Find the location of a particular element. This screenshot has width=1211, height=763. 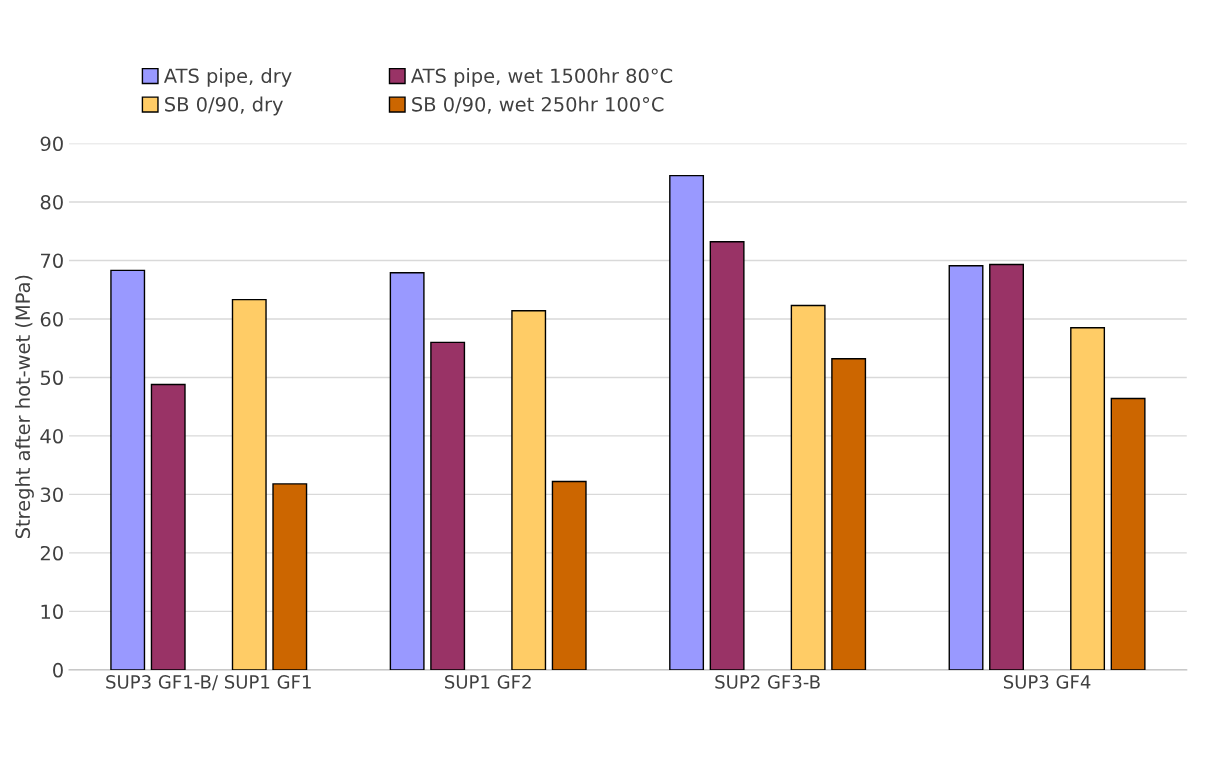

x-tick-label: SUP1 GF2 is located at coordinates (488, 682).